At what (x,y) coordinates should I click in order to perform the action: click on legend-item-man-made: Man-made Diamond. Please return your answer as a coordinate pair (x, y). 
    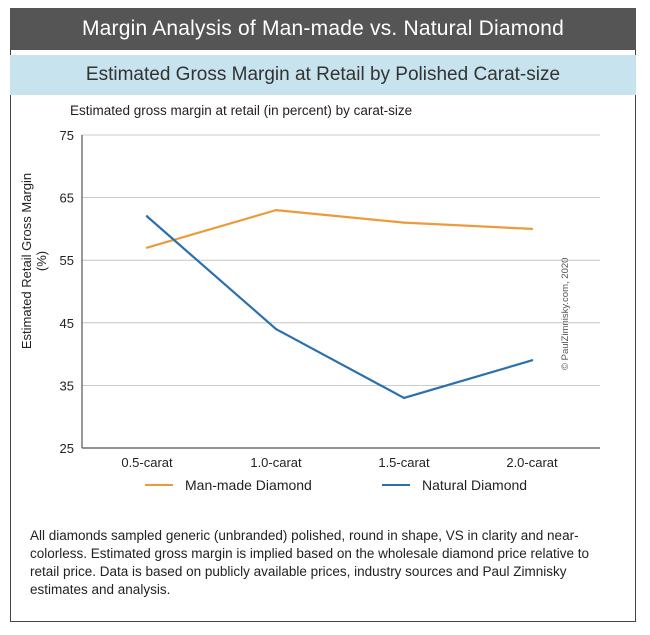
    Looking at the image, I should click on (228, 485).